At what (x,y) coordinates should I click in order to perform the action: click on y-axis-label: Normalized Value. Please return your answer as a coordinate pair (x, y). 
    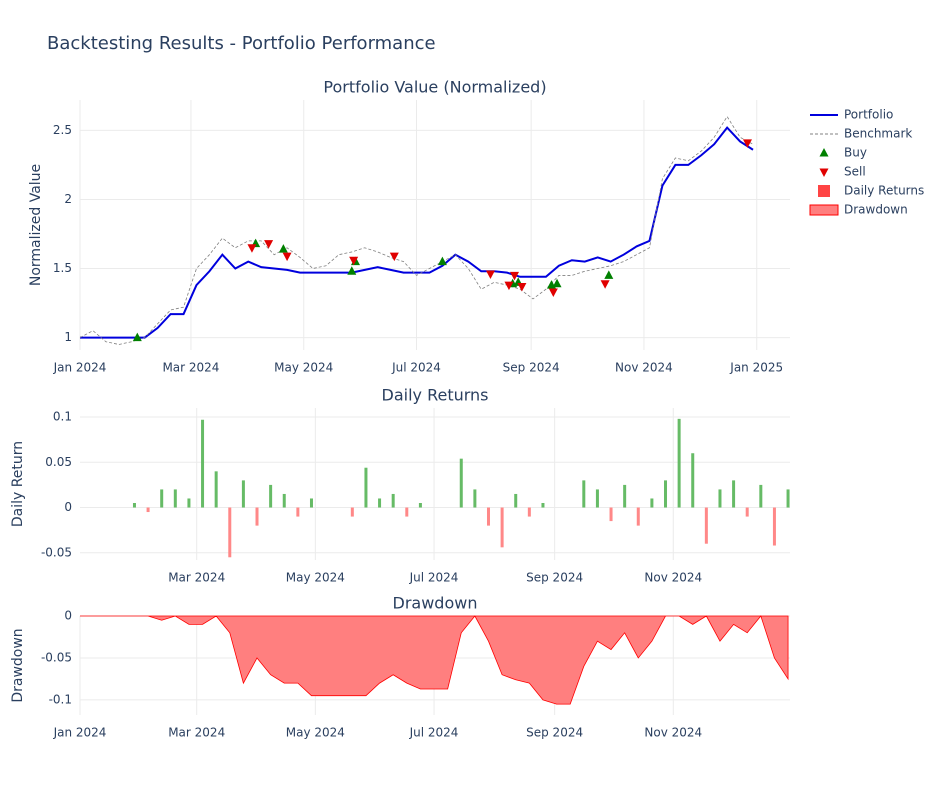
    Looking at the image, I should click on (36, 225).